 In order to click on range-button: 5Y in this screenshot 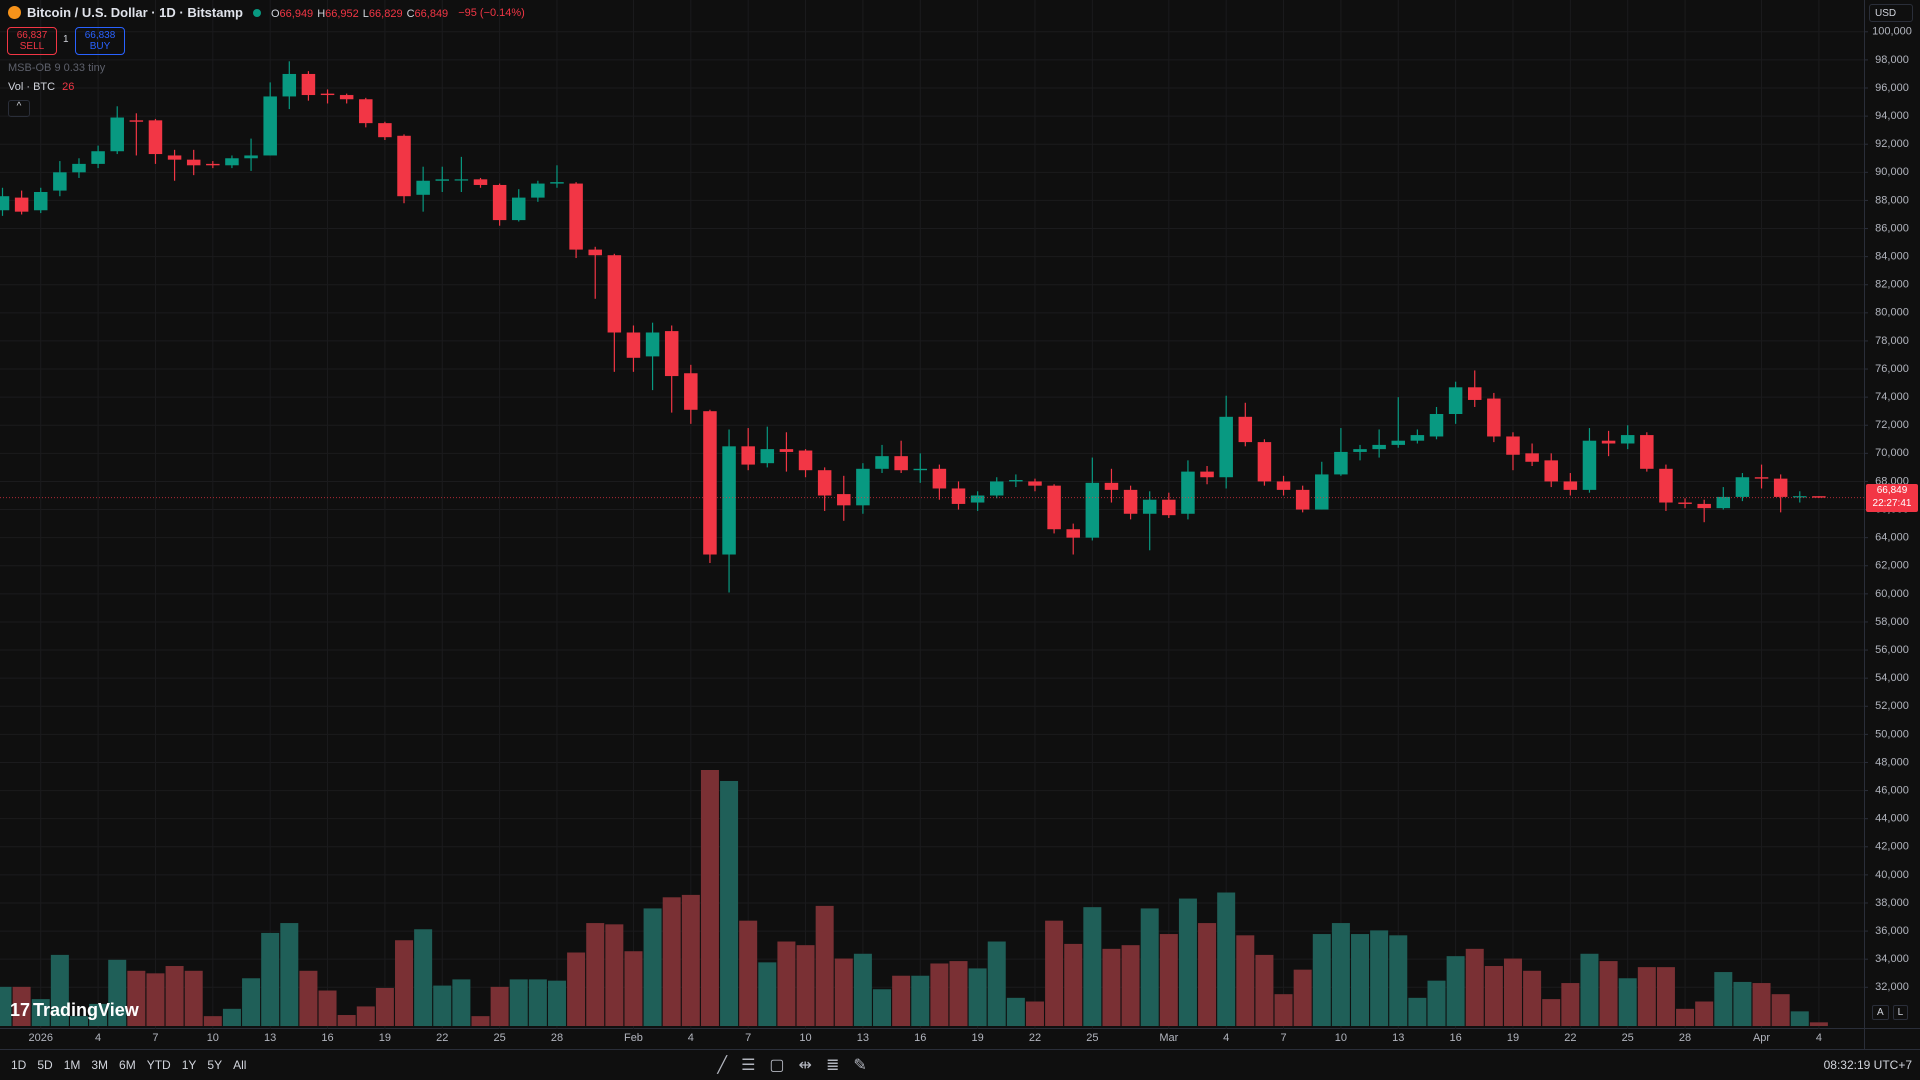, I will do `click(215, 1065)`.